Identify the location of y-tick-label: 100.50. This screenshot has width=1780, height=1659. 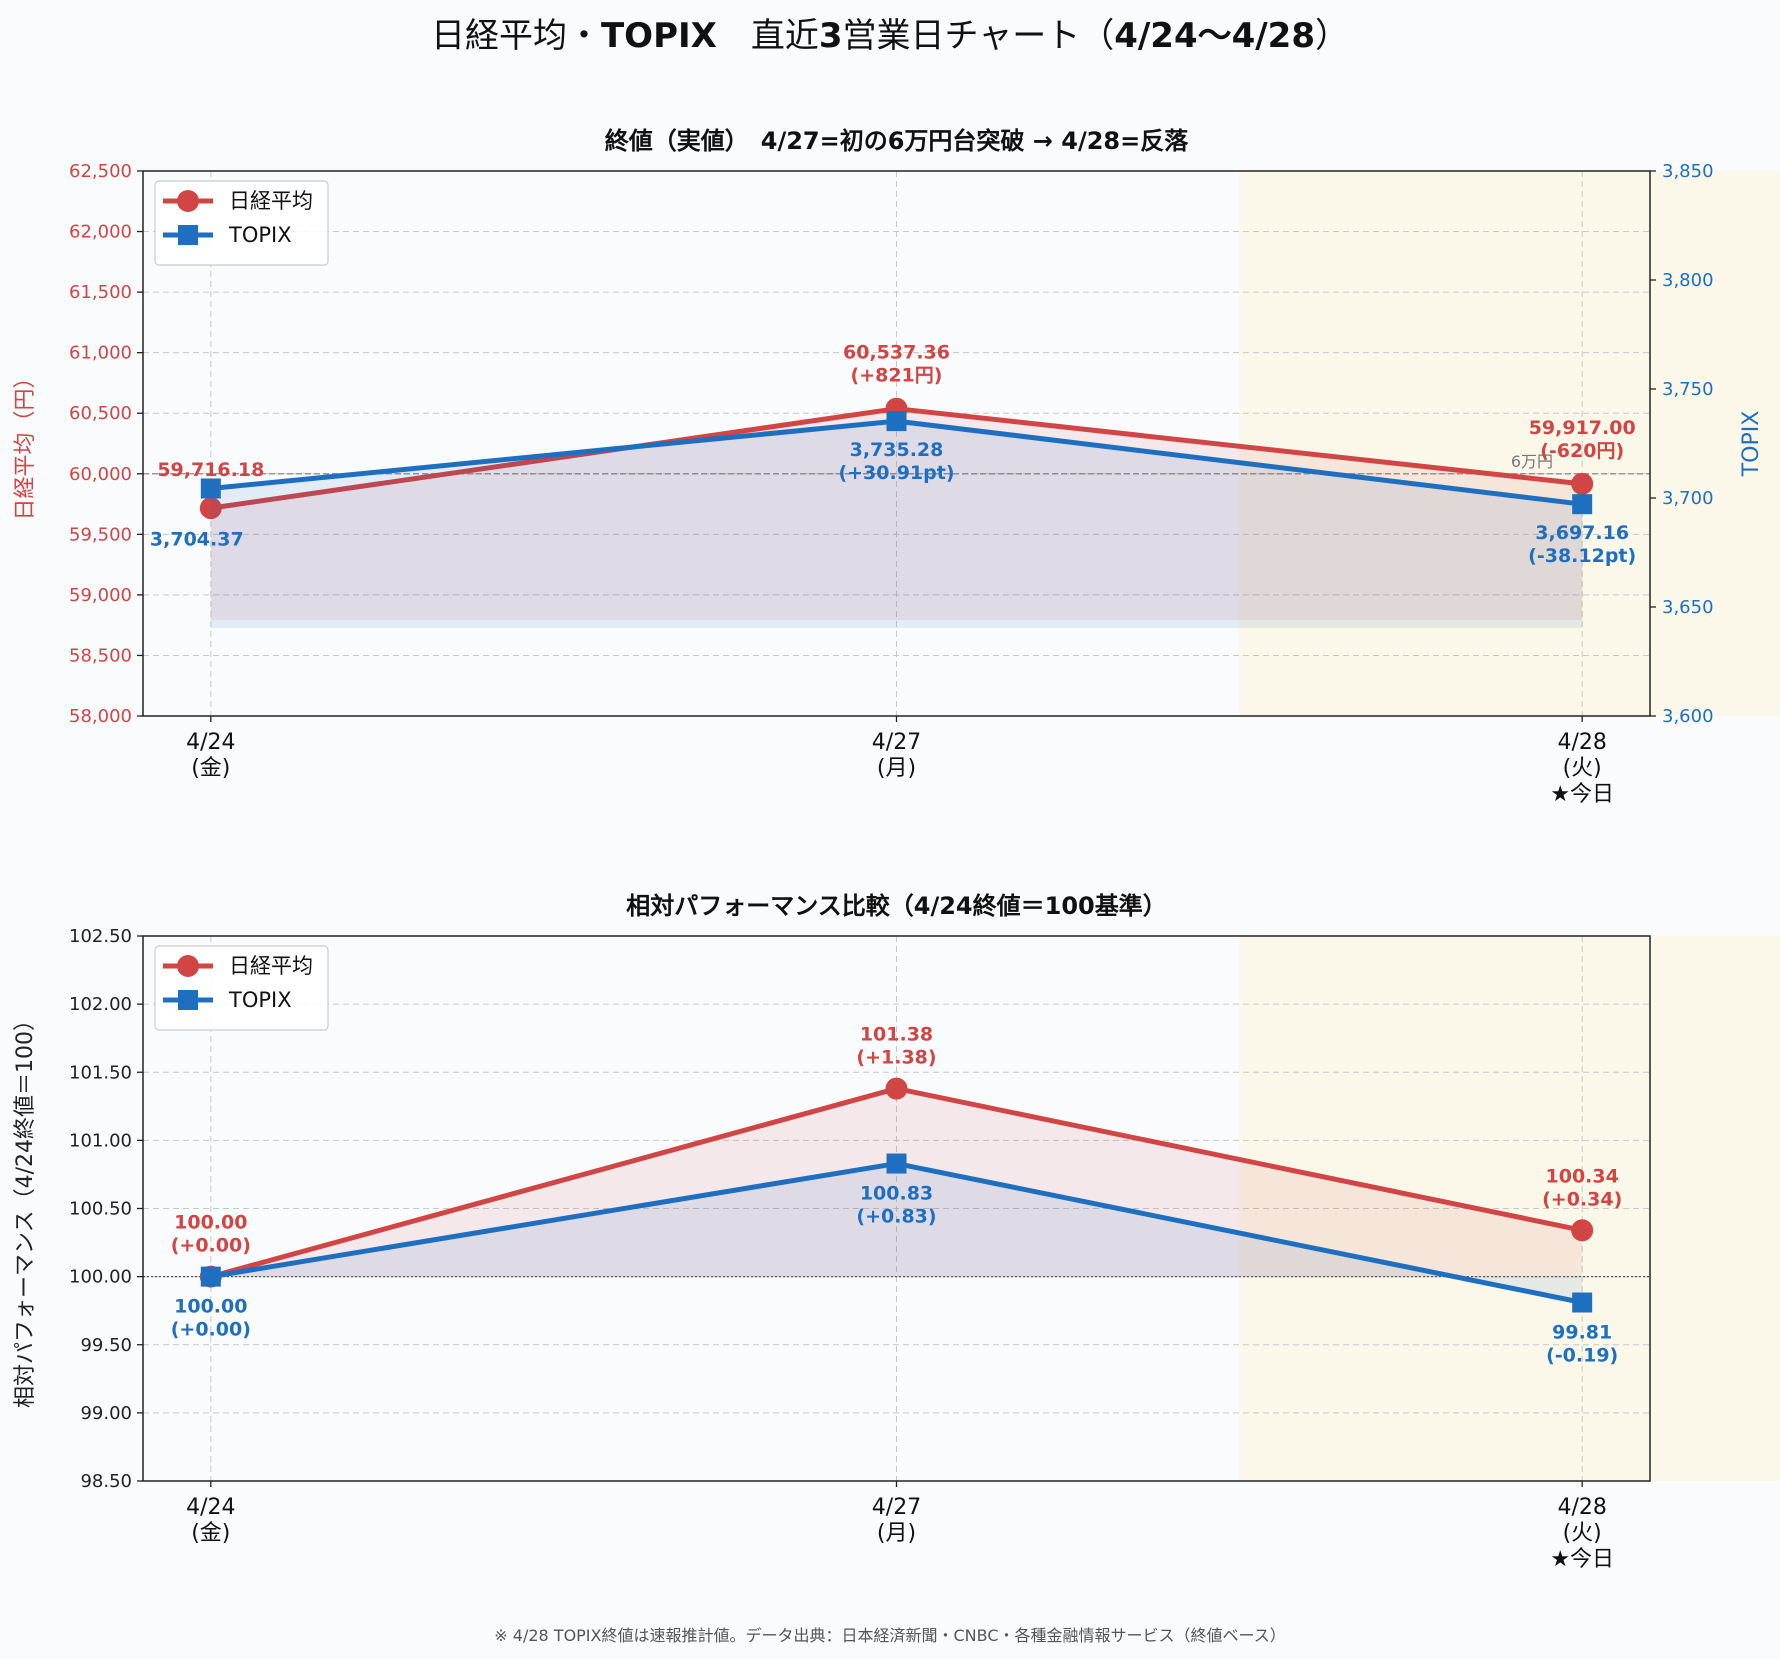
(100, 1209).